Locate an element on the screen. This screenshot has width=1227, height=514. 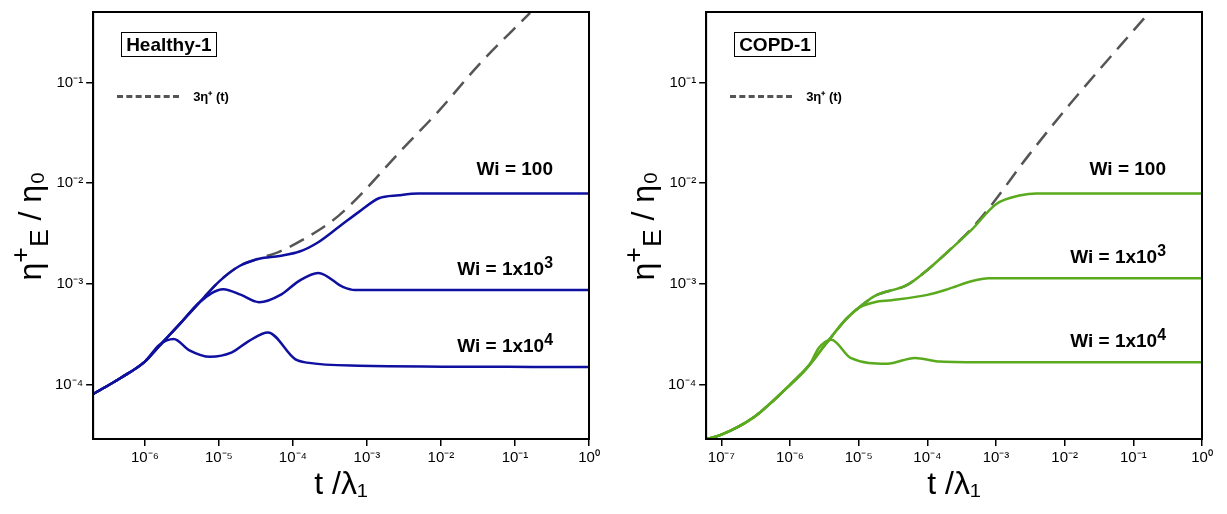
x-tick-label: 10⁻⁷ is located at coordinates (721, 457).